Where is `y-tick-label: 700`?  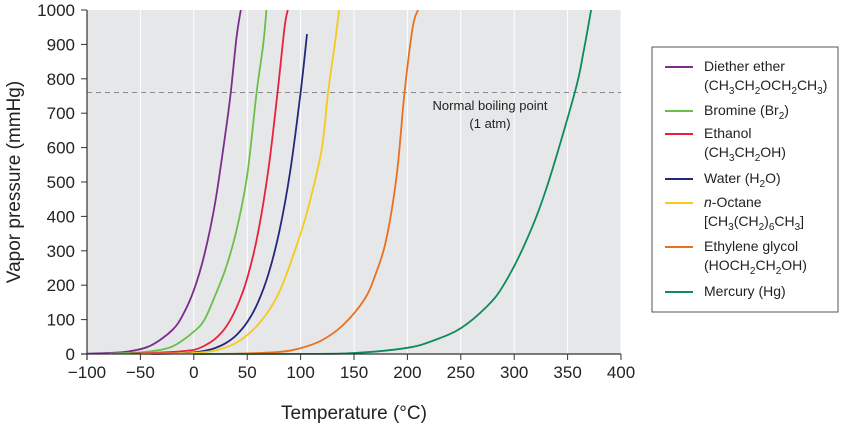
y-tick-label: 700 is located at coordinates (61, 113).